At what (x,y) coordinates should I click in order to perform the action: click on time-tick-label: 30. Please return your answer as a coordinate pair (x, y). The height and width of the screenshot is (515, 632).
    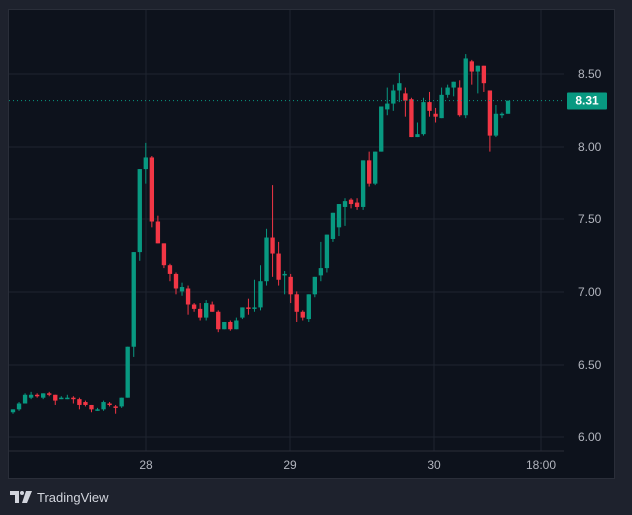
    Looking at the image, I should click on (434, 465).